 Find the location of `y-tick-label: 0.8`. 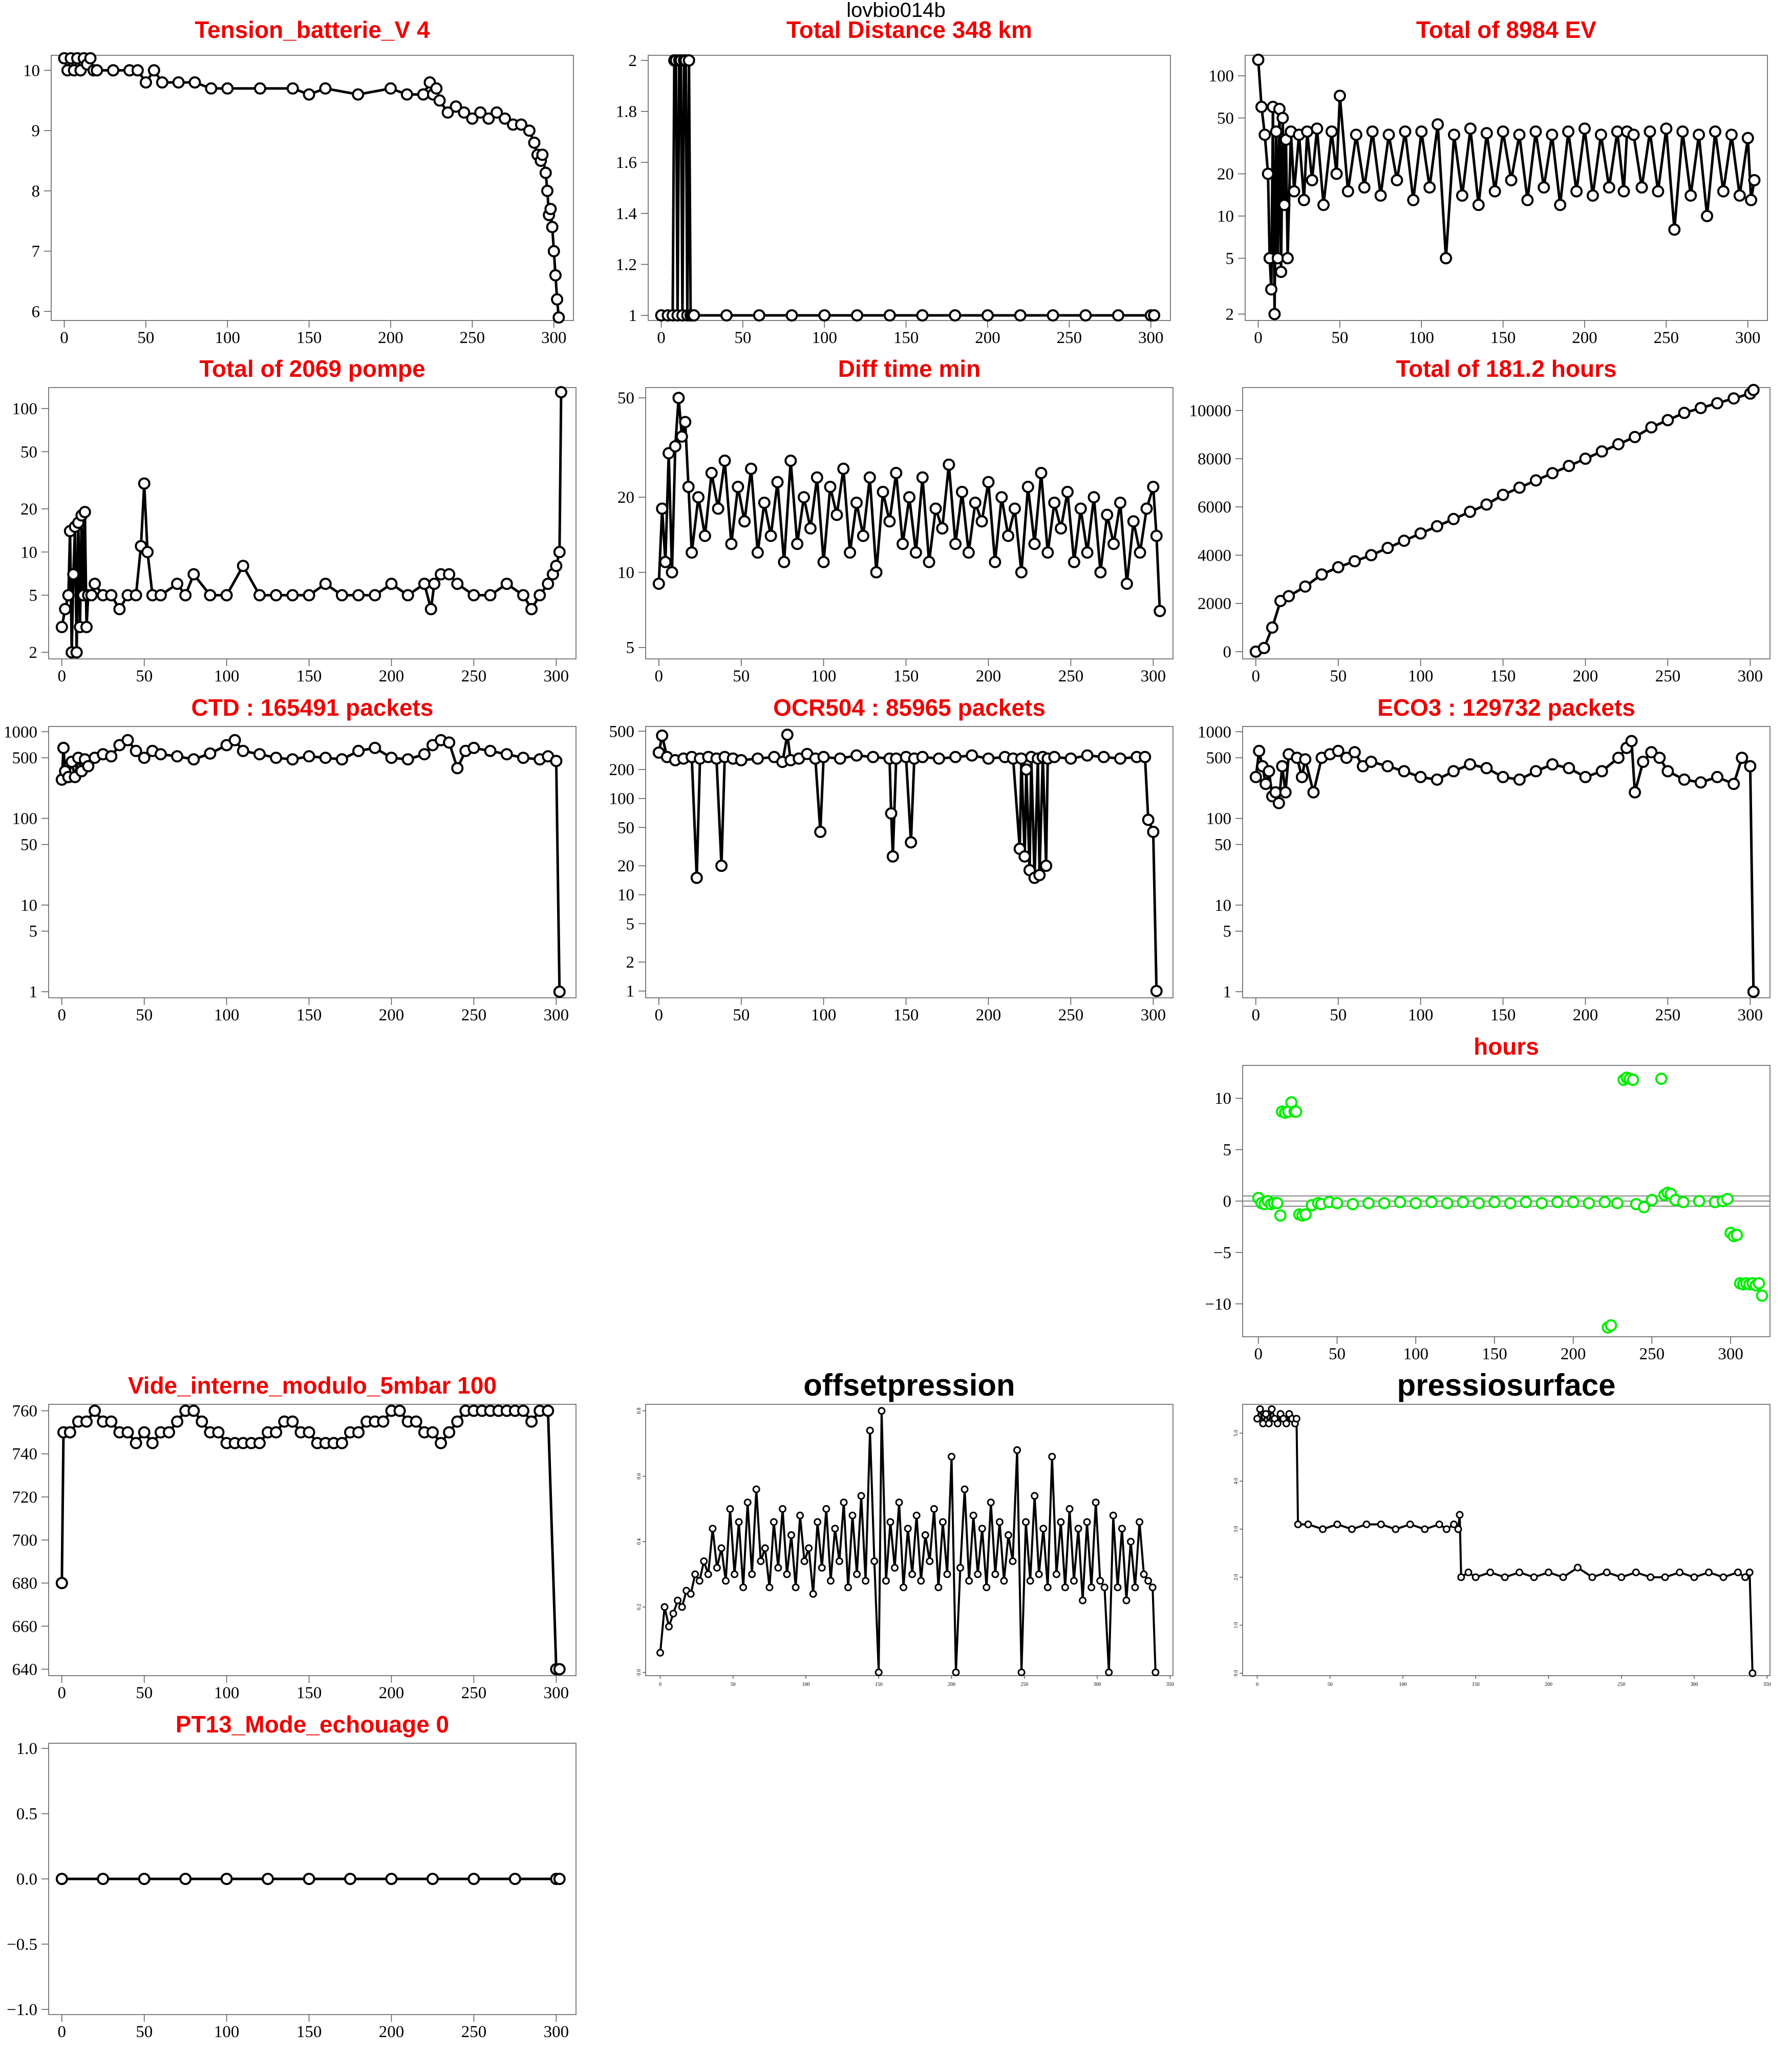

y-tick-label: 0.8 is located at coordinates (639, 1411).